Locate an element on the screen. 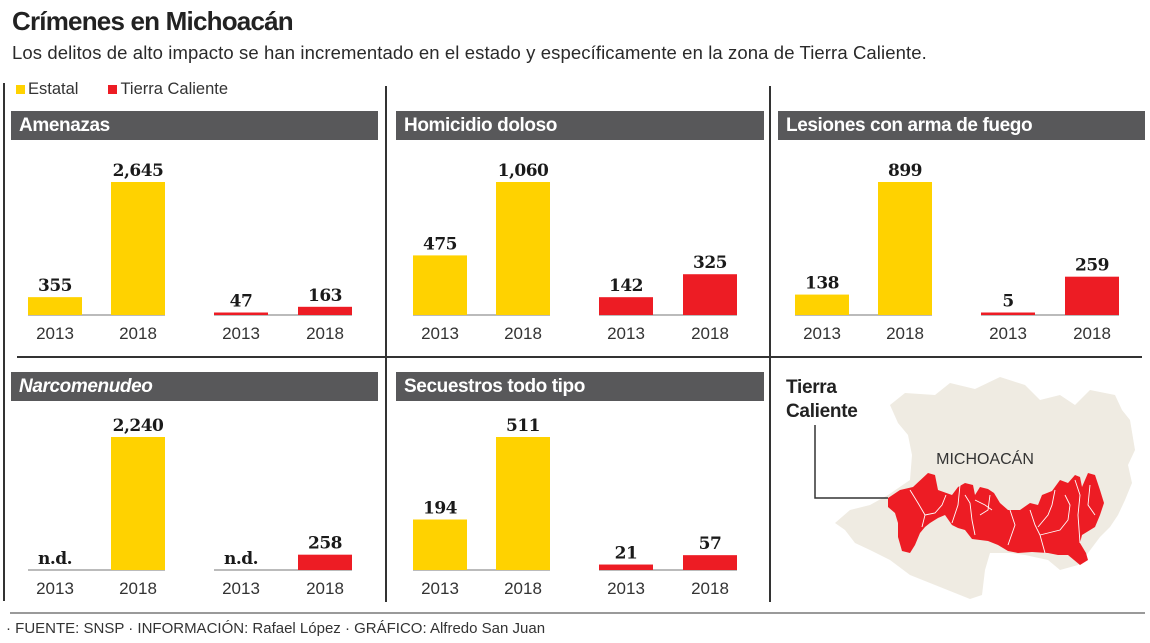 The width and height of the screenshot is (1150, 643). bar-chart-panel-3: n.d. 2013 2,240 2018 n.d. 2013 258 2018 is located at coordinates (190, 507).